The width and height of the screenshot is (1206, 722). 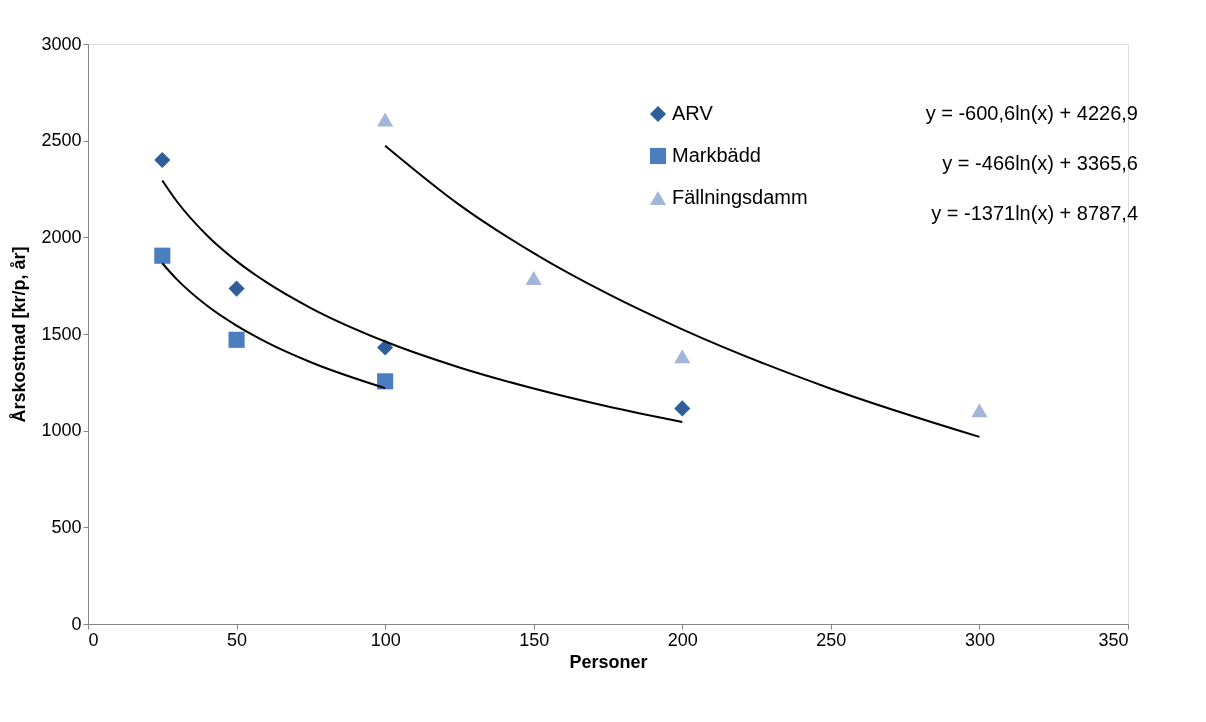 I want to click on y-tick-label: 1000, so click(x=61, y=430).